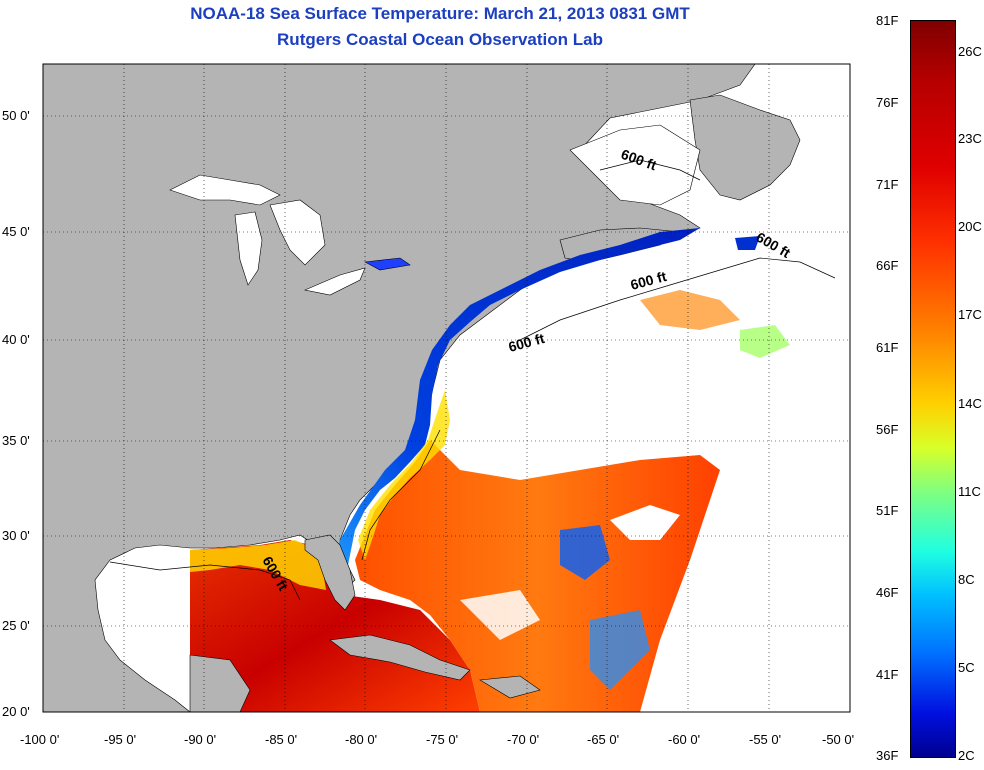  What do you see at coordinates (765, 739) in the screenshot?
I see `lon-label: -55 0'` at bounding box center [765, 739].